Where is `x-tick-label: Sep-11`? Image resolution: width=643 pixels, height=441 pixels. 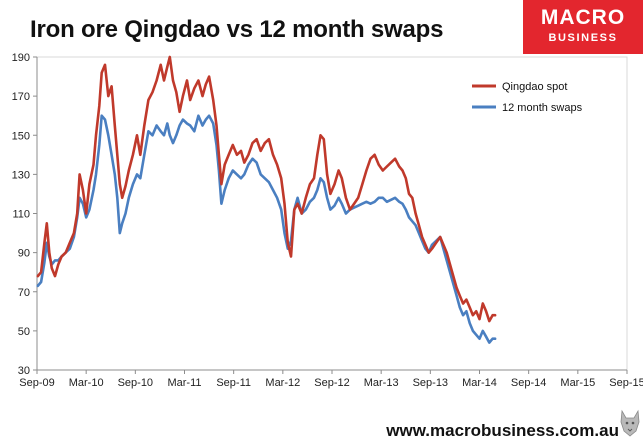
x-tick-label: Sep-11 is located at coordinates (233, 383).